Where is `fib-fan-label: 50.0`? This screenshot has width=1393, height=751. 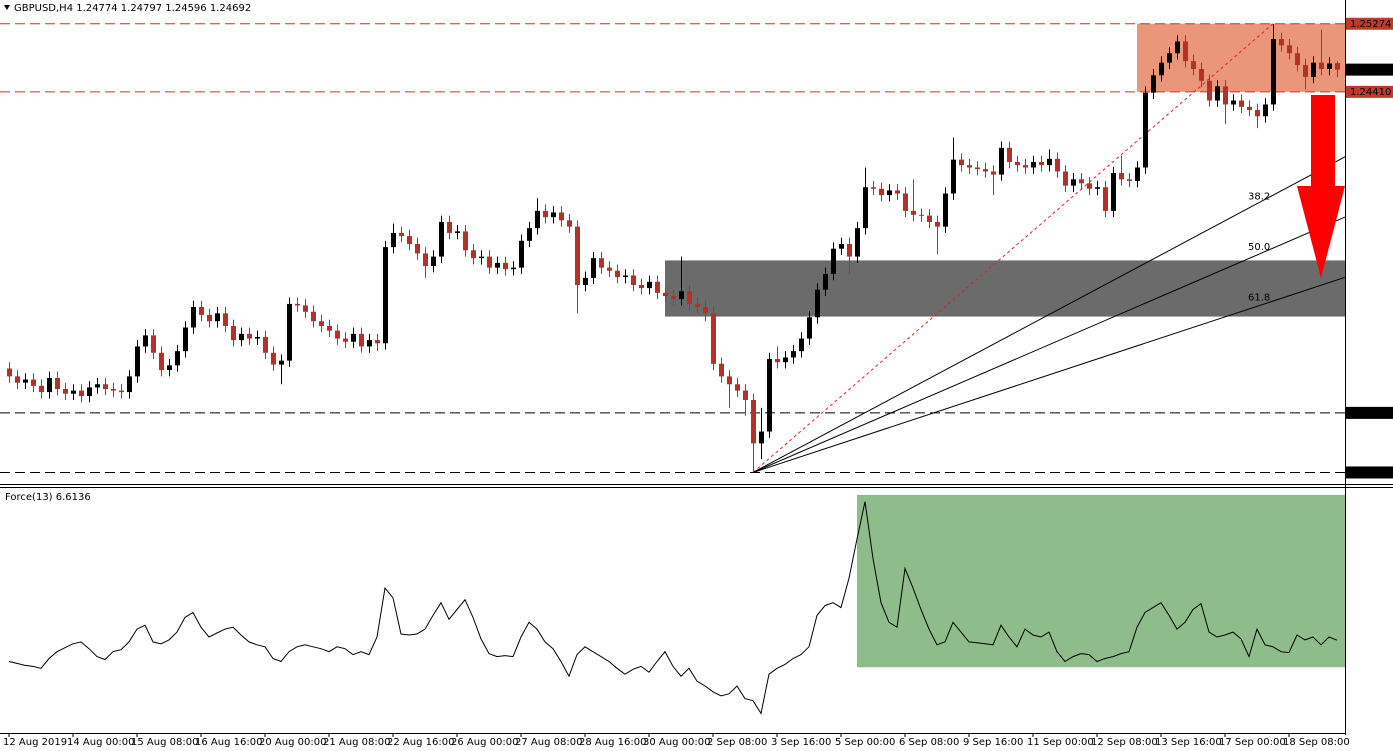 fib-fan-label: 50.0 is located at coordinates (1259, 247).